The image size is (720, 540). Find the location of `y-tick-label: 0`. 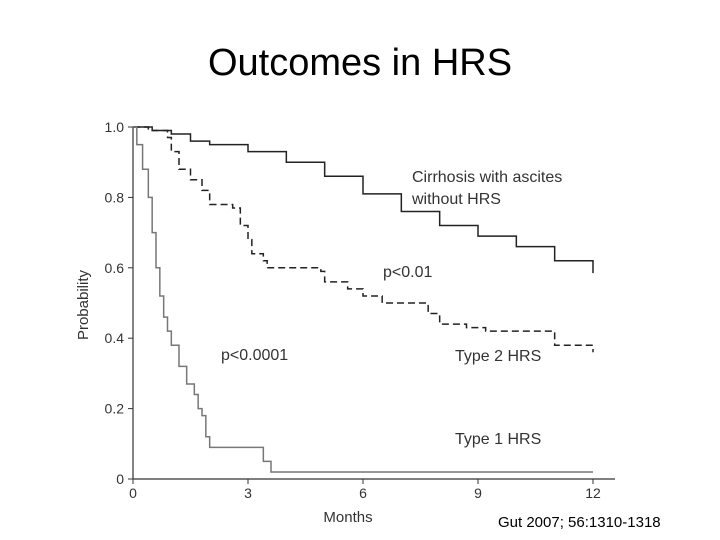

y-tick-label: 0 is located at coordinates (120, 479).